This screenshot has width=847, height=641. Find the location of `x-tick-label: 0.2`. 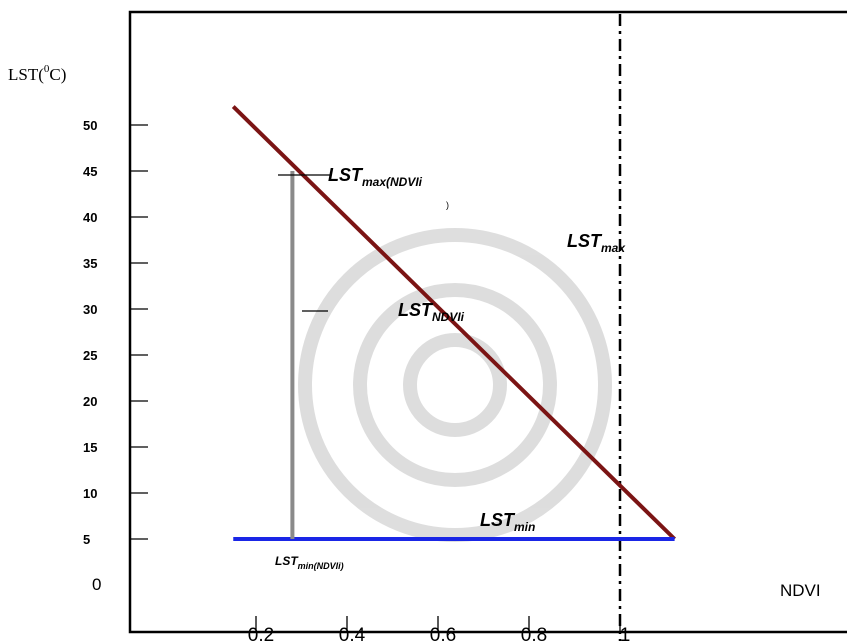

x-tick-label: 0.2 is located at coordinates (261, 633).